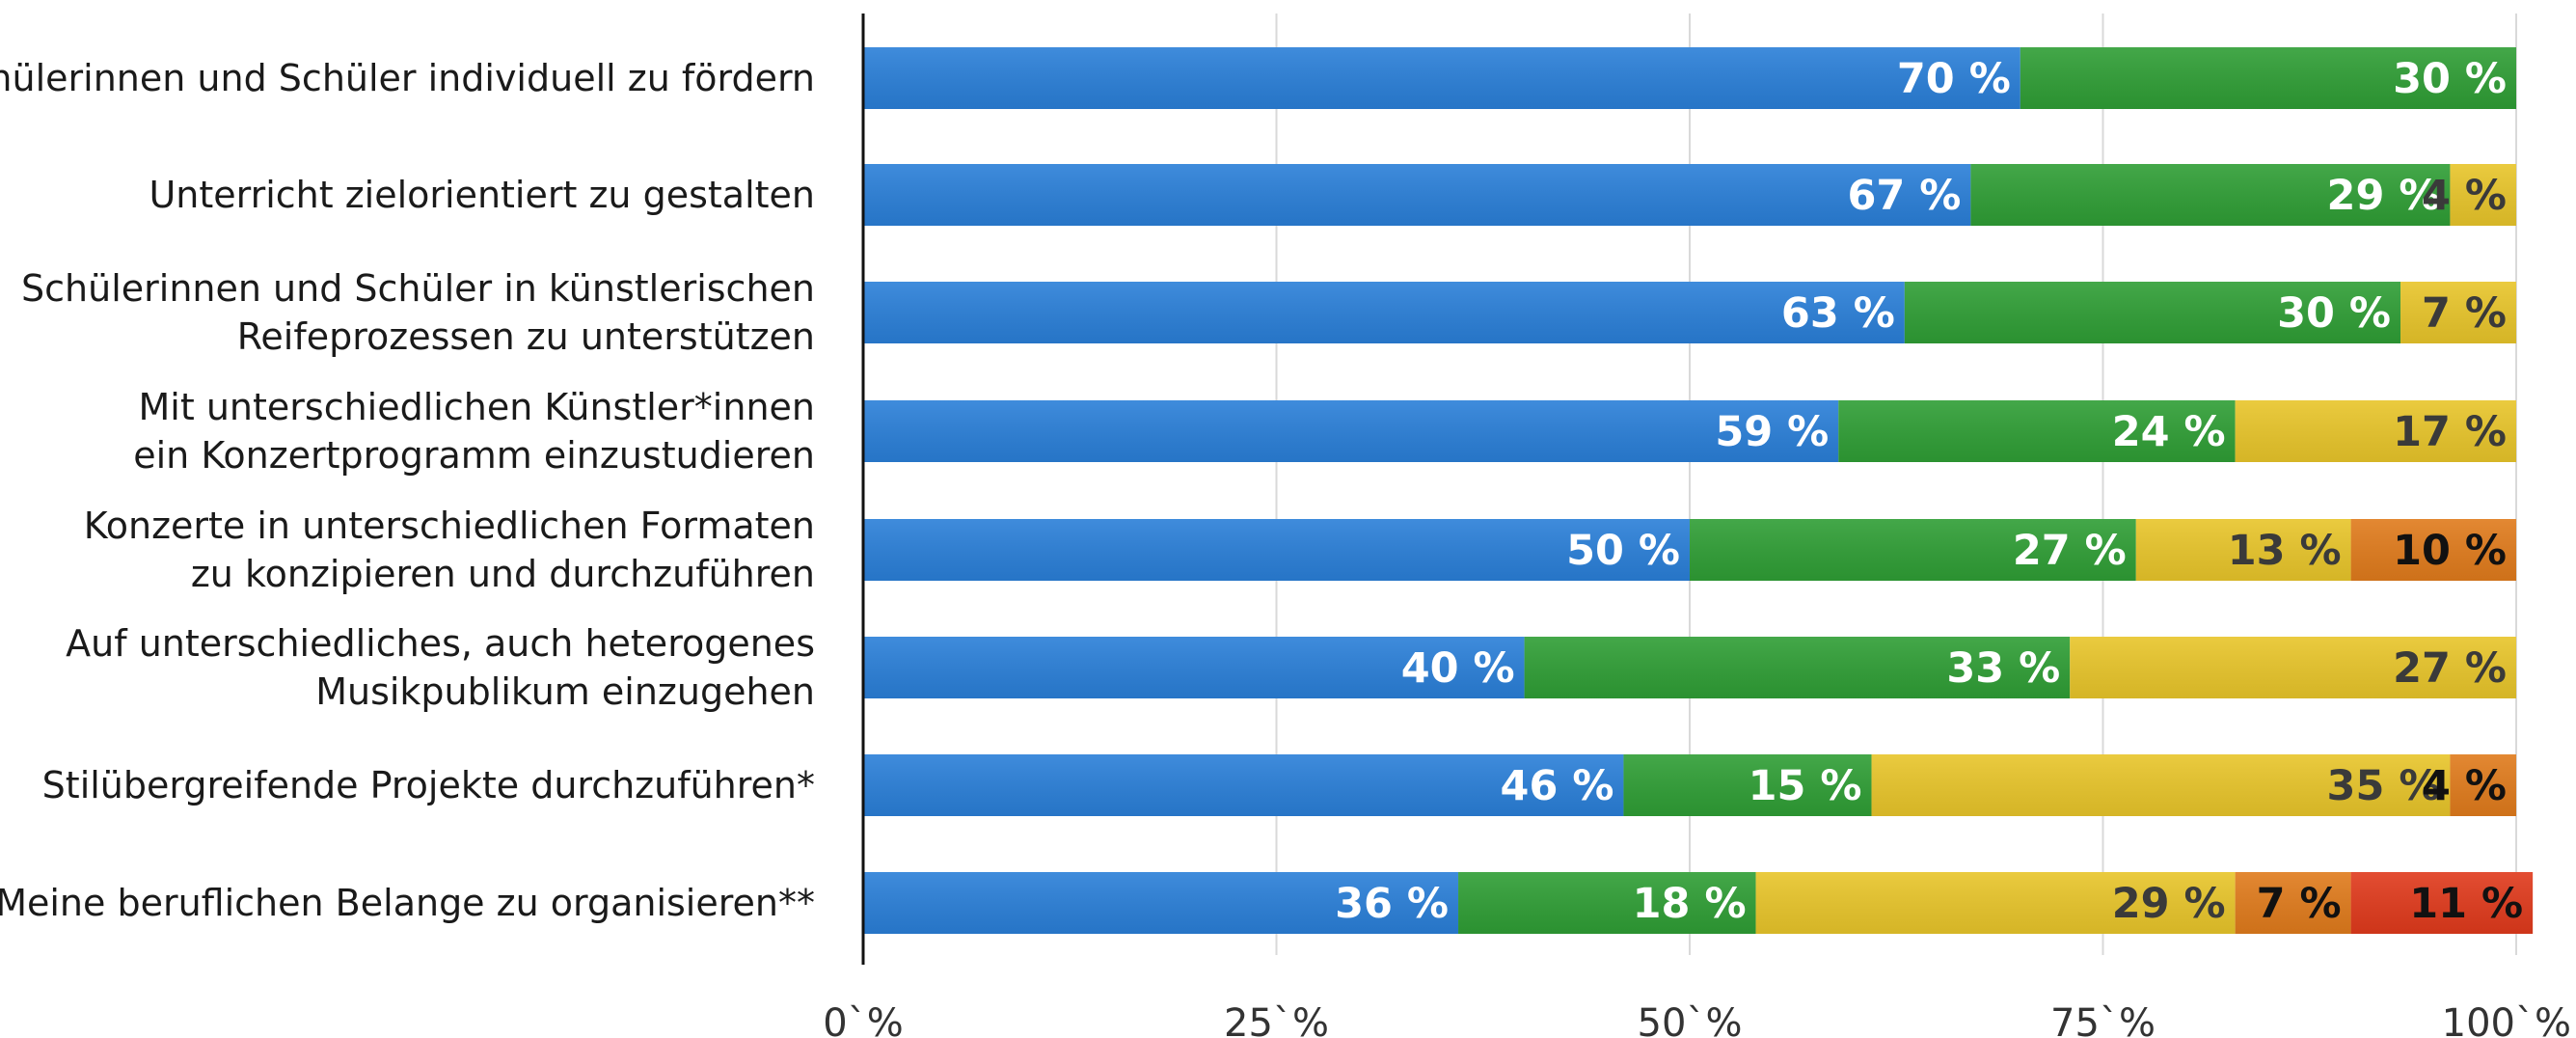 Image resolution: width=2576 pixels, height=1038 pixels. I want to click on data-label: 59 %, so click(1772, 432).